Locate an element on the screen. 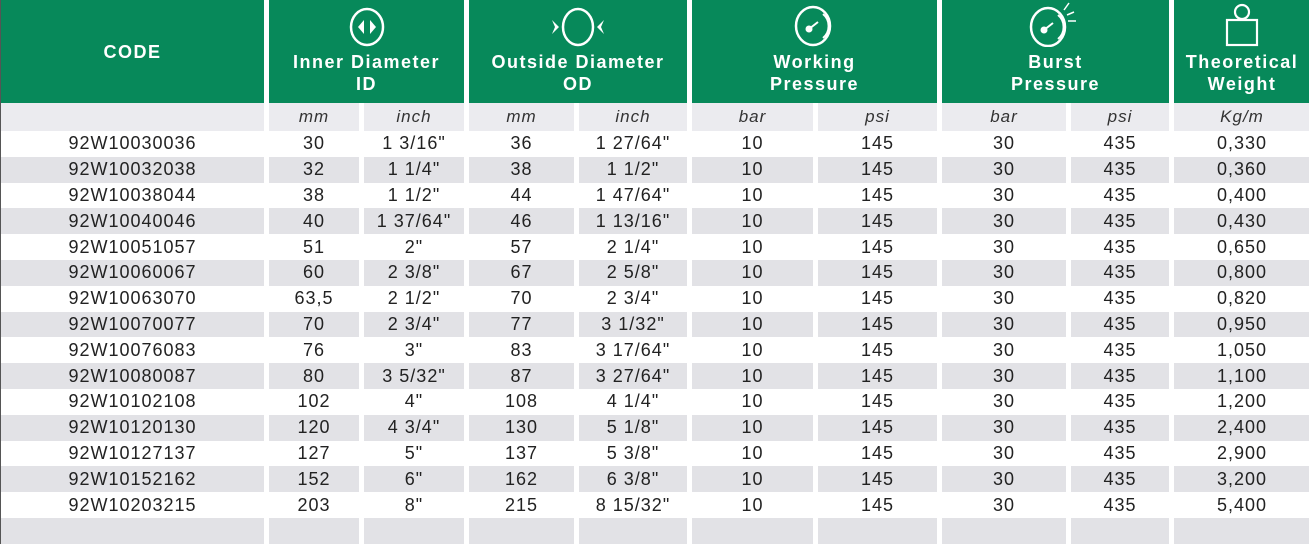  cell-id-inch: 1 3/16" is located at coordinates (414, 143).